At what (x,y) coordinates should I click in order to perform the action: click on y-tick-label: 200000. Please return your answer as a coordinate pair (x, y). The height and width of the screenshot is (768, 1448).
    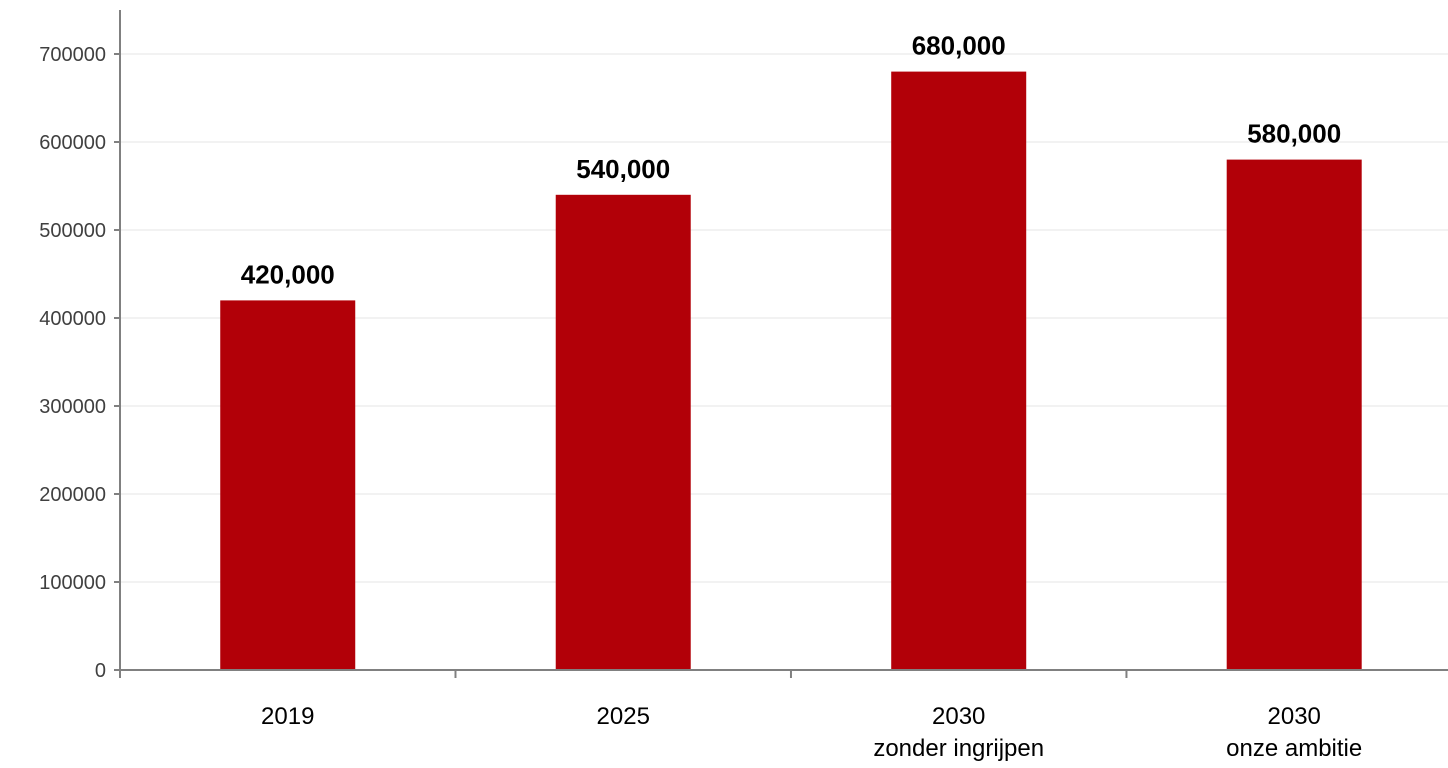
    Looking at the image, I should click on (72, 495).